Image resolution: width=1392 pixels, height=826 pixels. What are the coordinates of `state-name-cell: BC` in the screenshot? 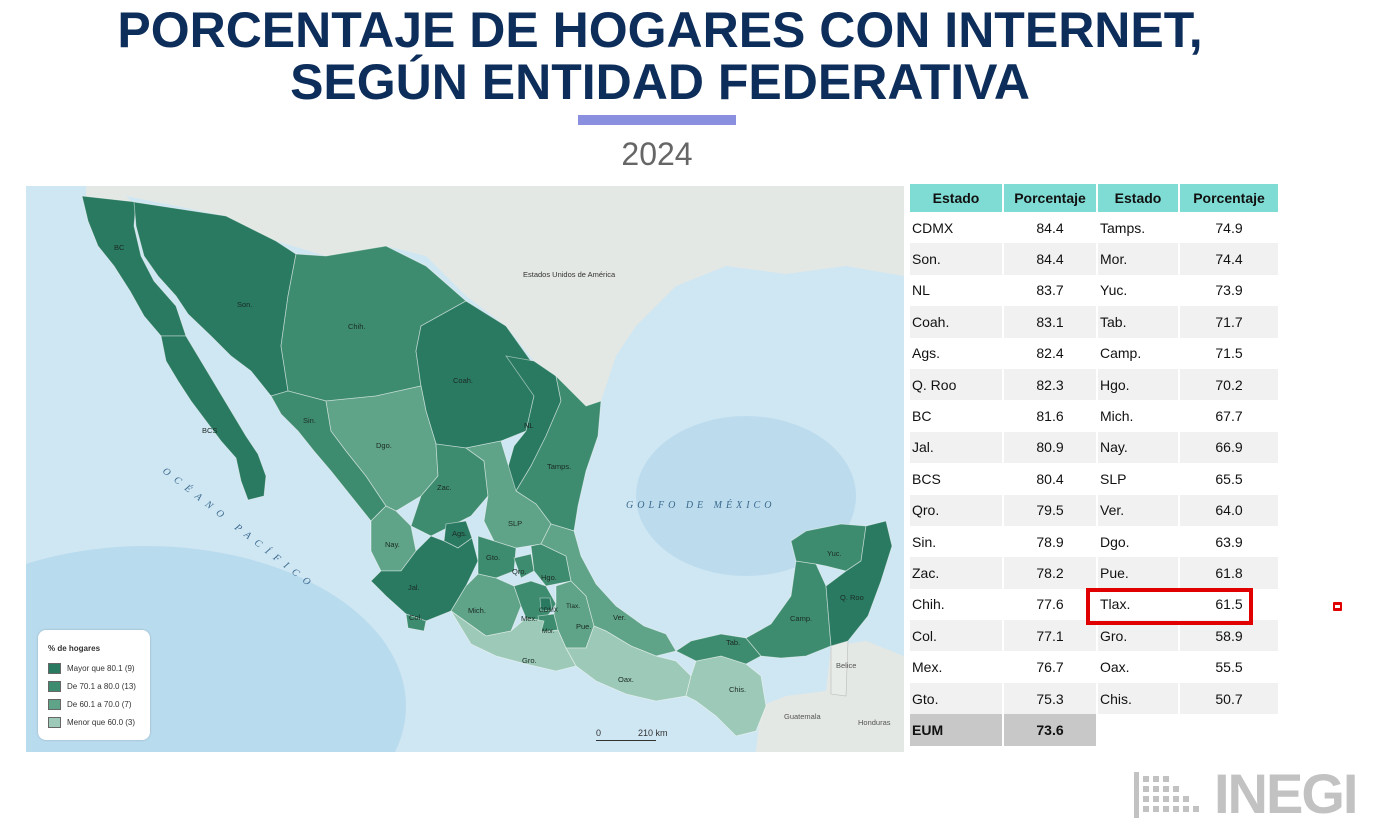 It's located at (957, 416).